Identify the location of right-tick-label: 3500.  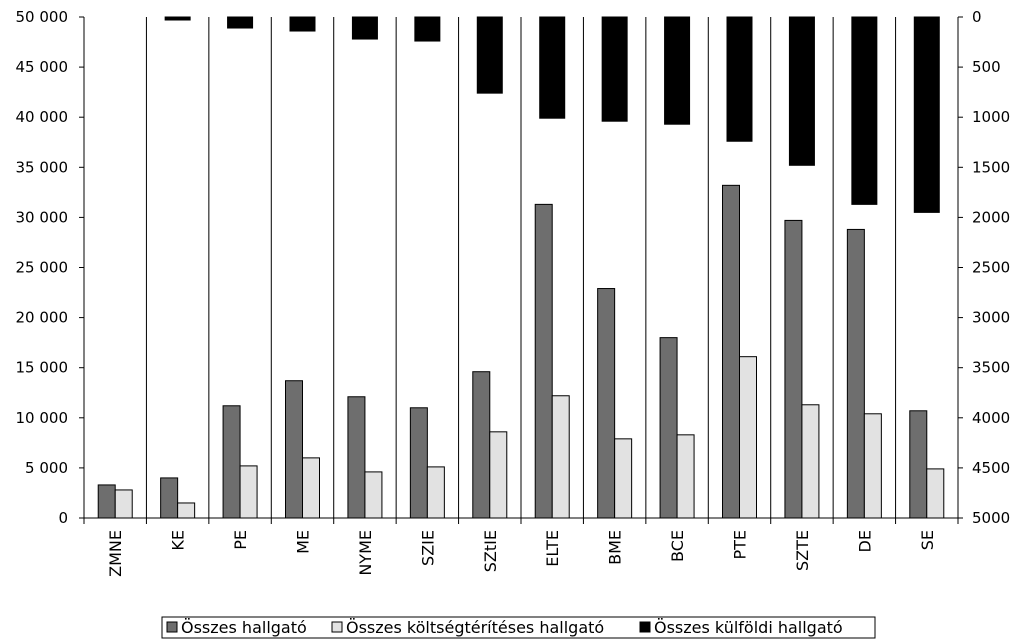
(991, 368).